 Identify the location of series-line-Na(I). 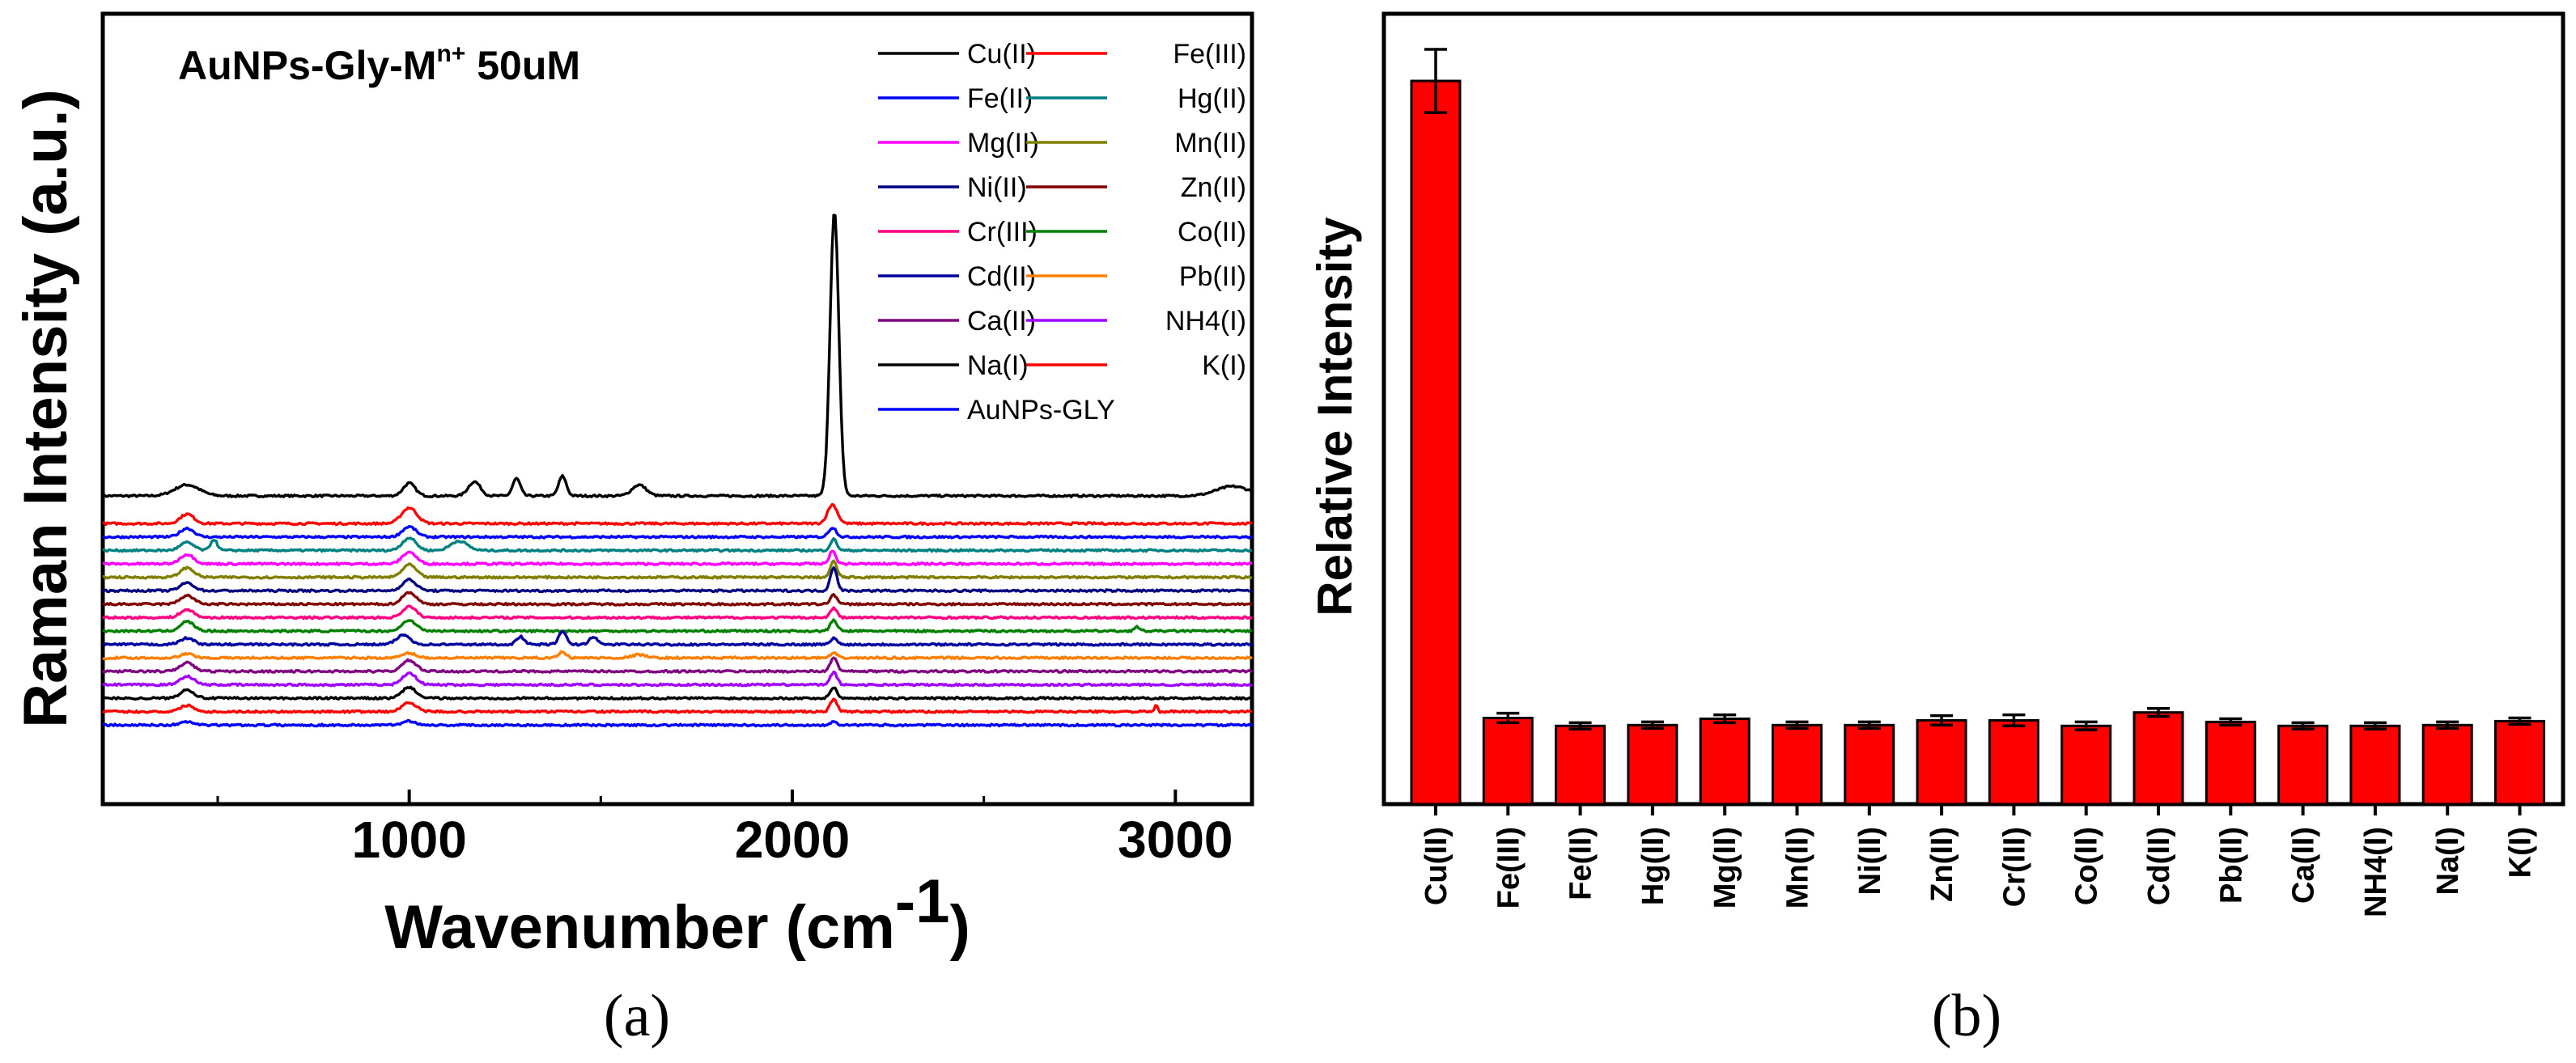
(678, 693).